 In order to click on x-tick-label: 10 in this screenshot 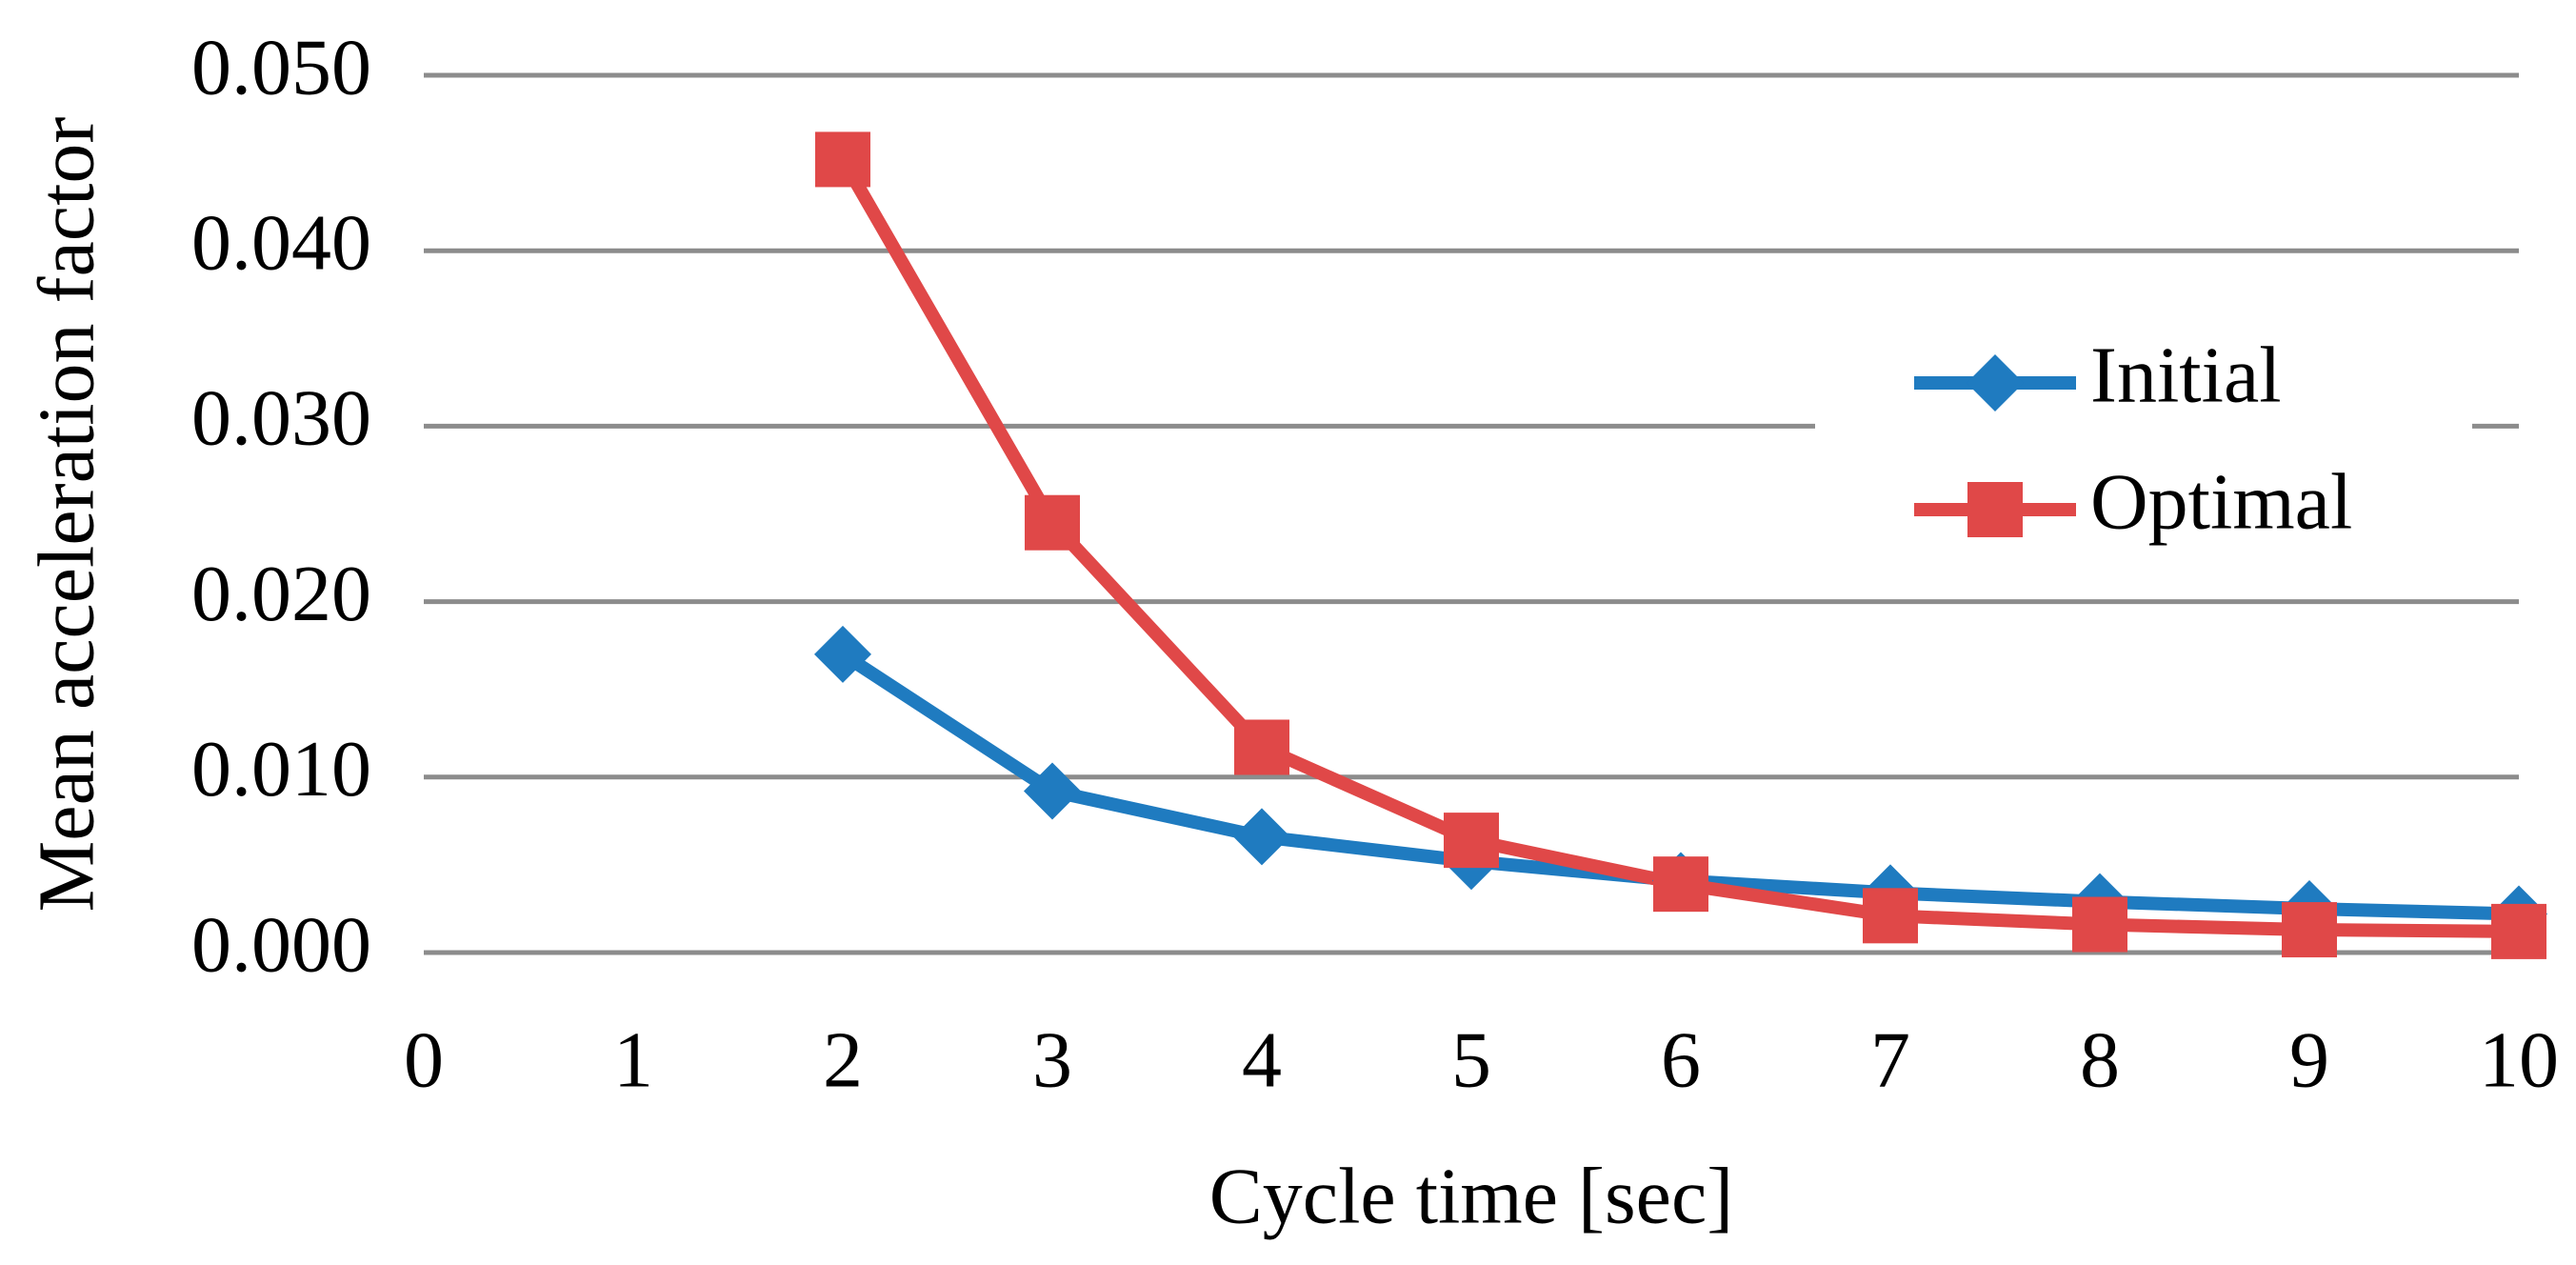, I will do `click(2519, 1059)`.